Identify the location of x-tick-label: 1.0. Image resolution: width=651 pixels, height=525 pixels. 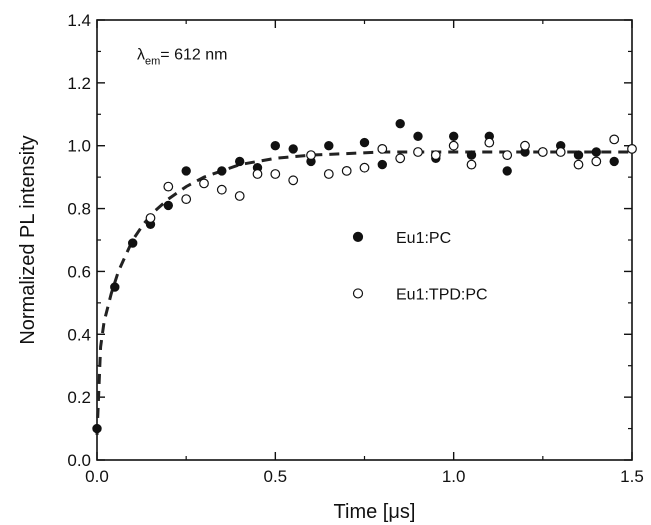
(454, 476).